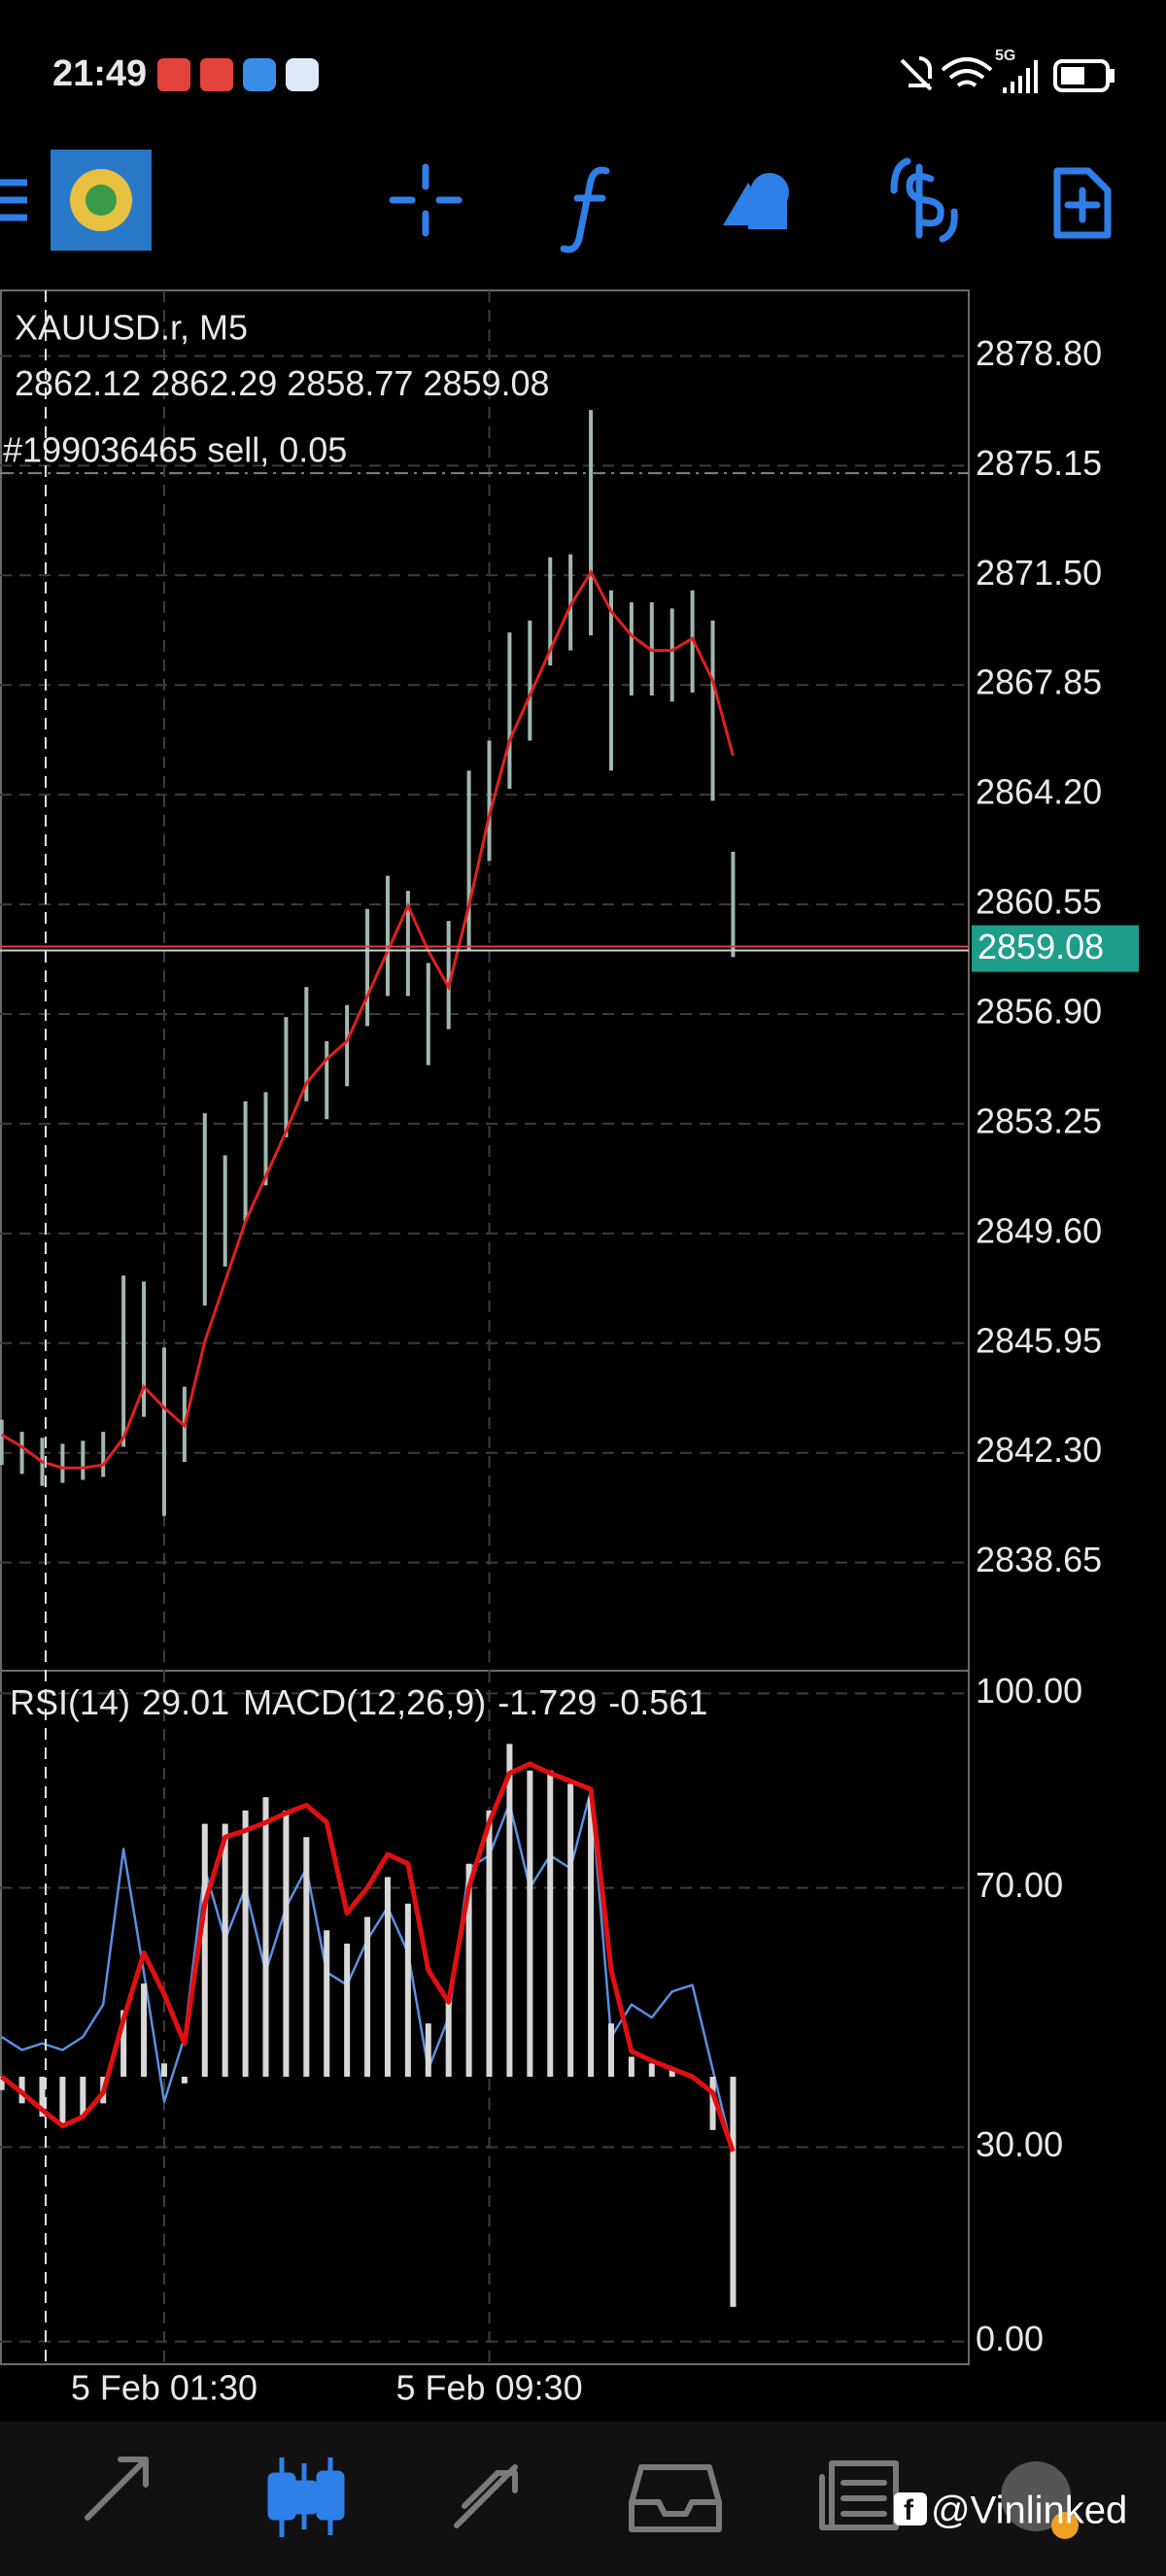  What do you see at coordinates (1039, 1450) in the screenshot?
I see `y-tick-label: 2842.30` at bounding box center [1039, 1450].